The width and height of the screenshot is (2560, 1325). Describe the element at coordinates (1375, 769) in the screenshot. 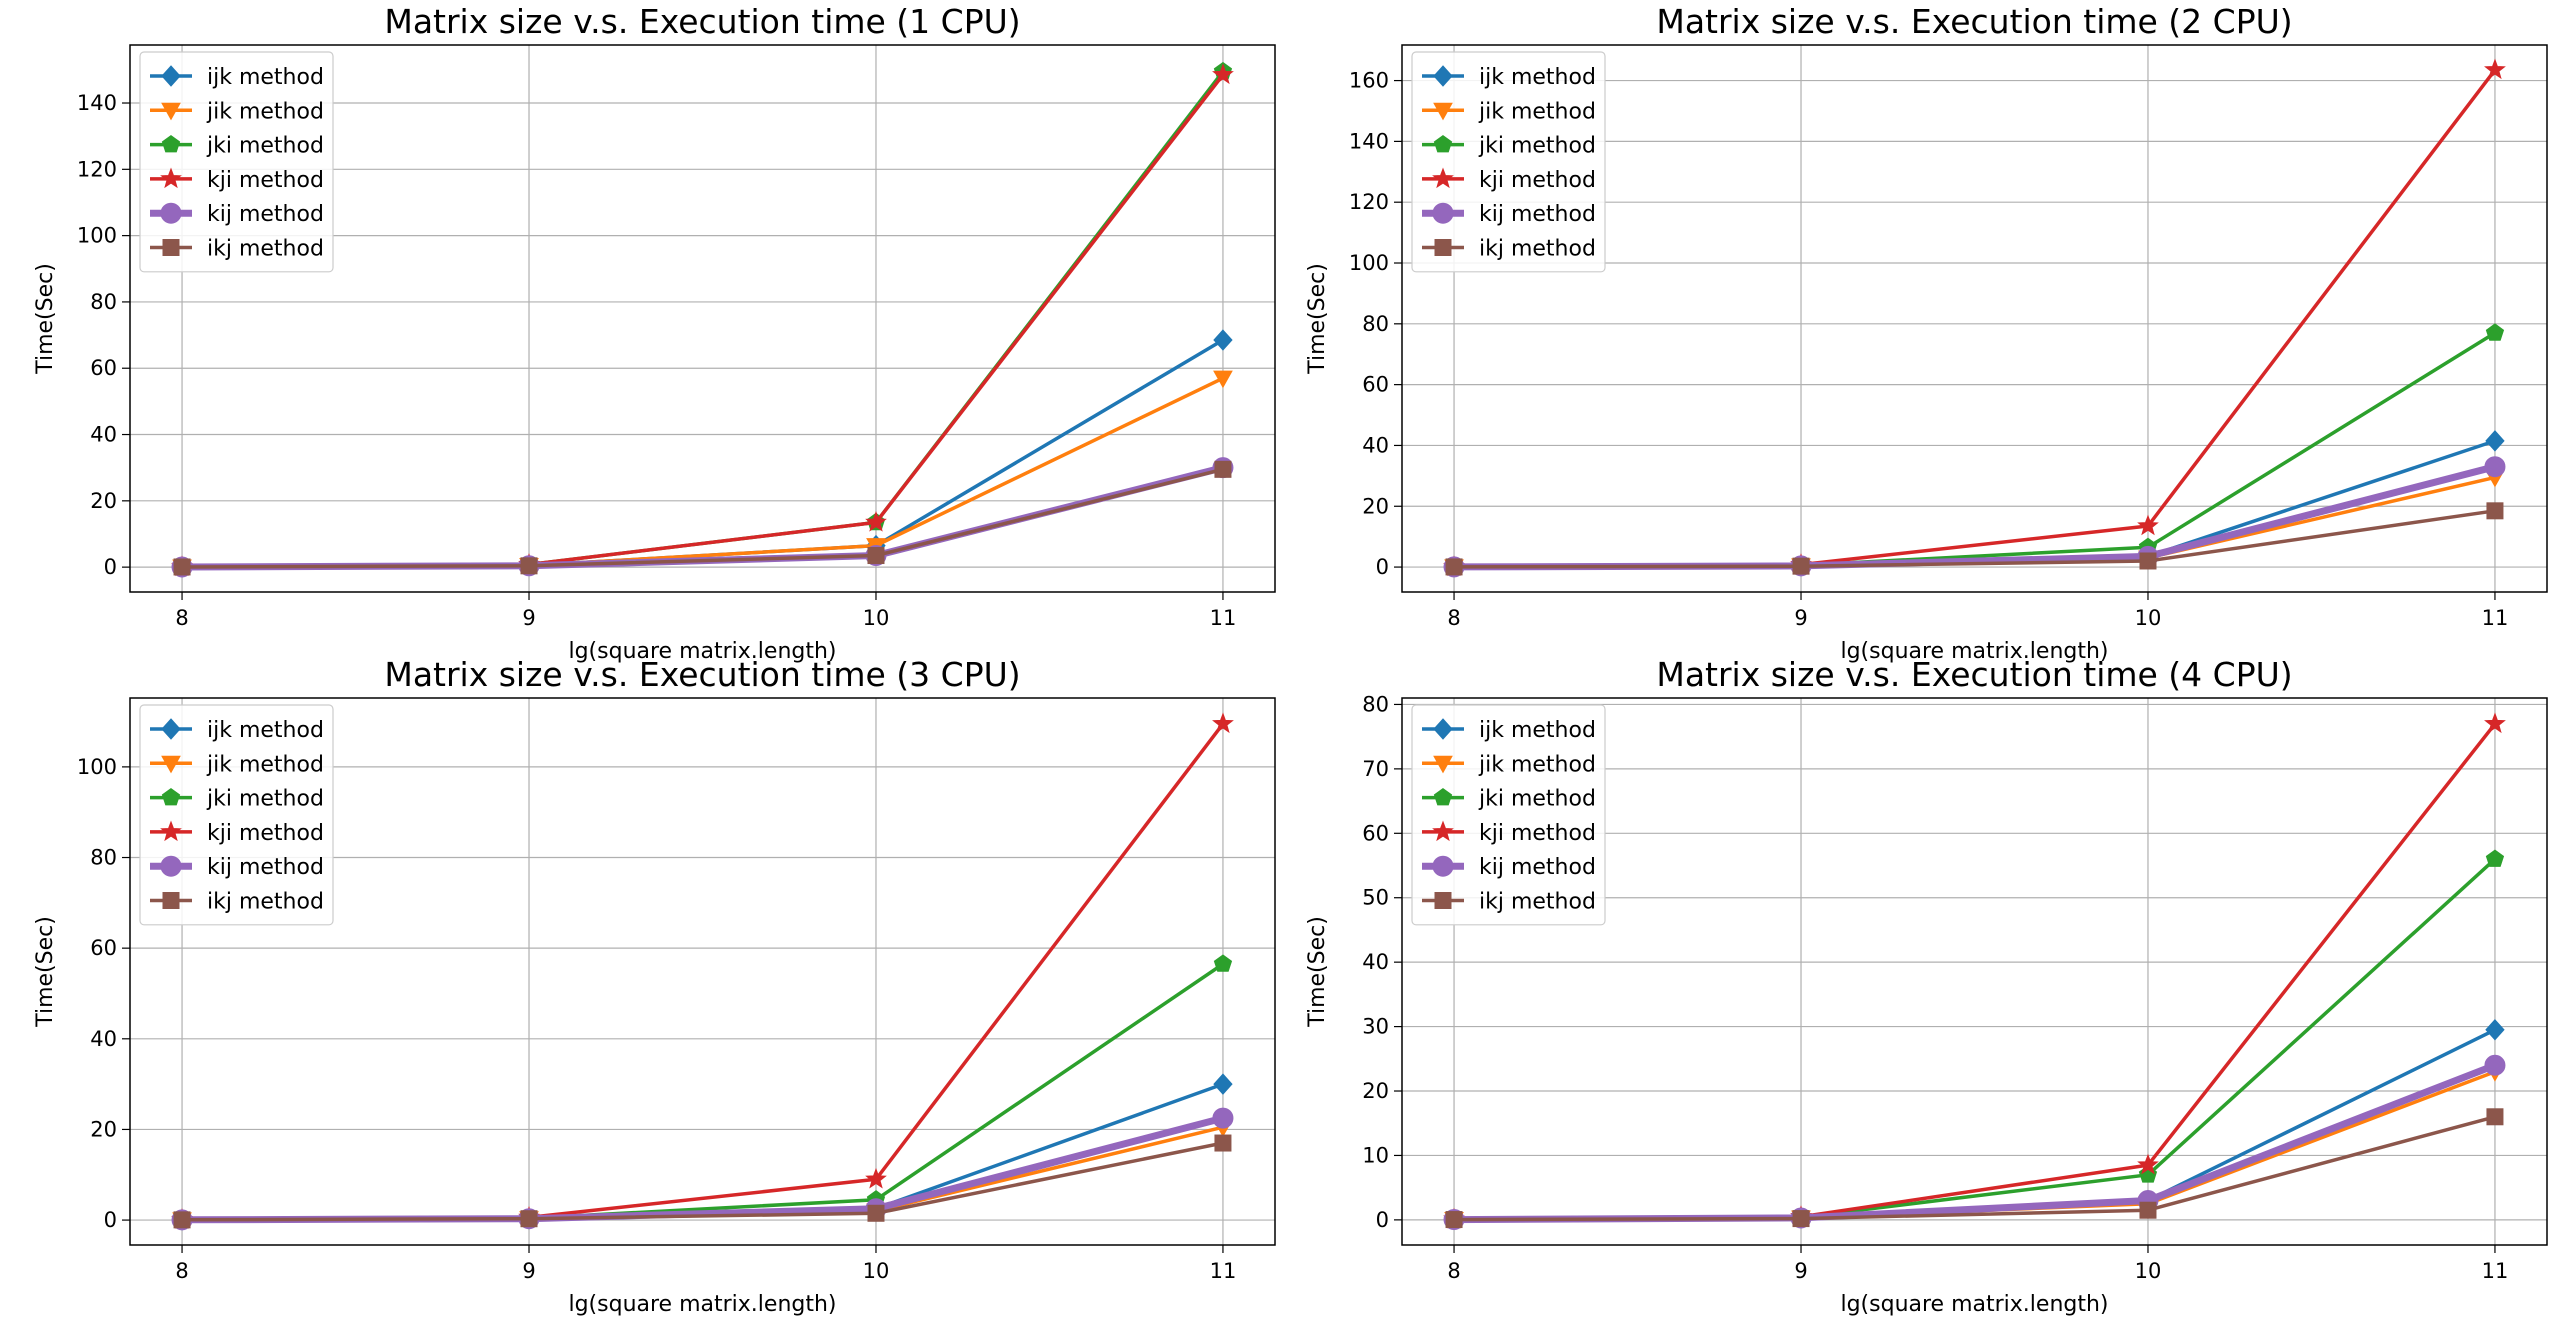

I see `y-tick-label: 70` at that location.